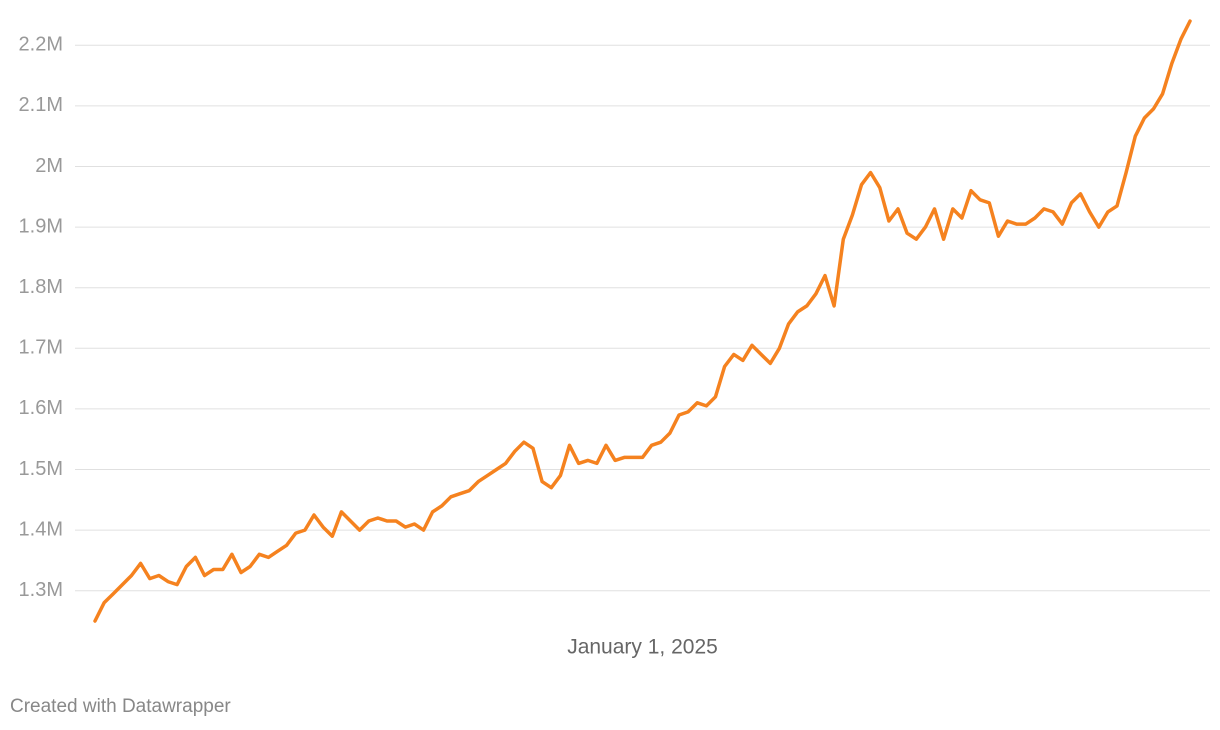  I want to click on y-tick-label: 1.5M, so click(41, 469).